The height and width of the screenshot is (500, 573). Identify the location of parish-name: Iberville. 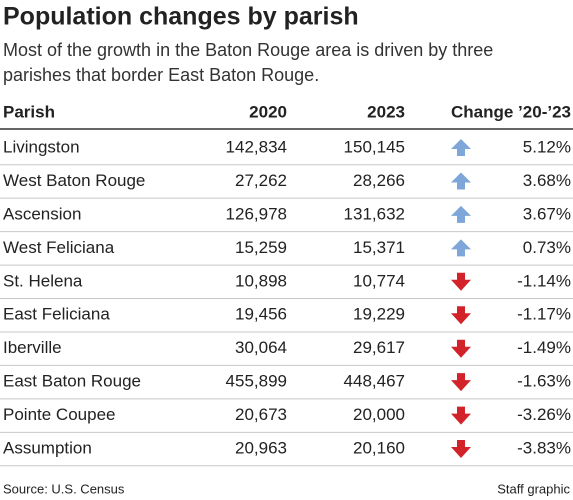
(32, 347).